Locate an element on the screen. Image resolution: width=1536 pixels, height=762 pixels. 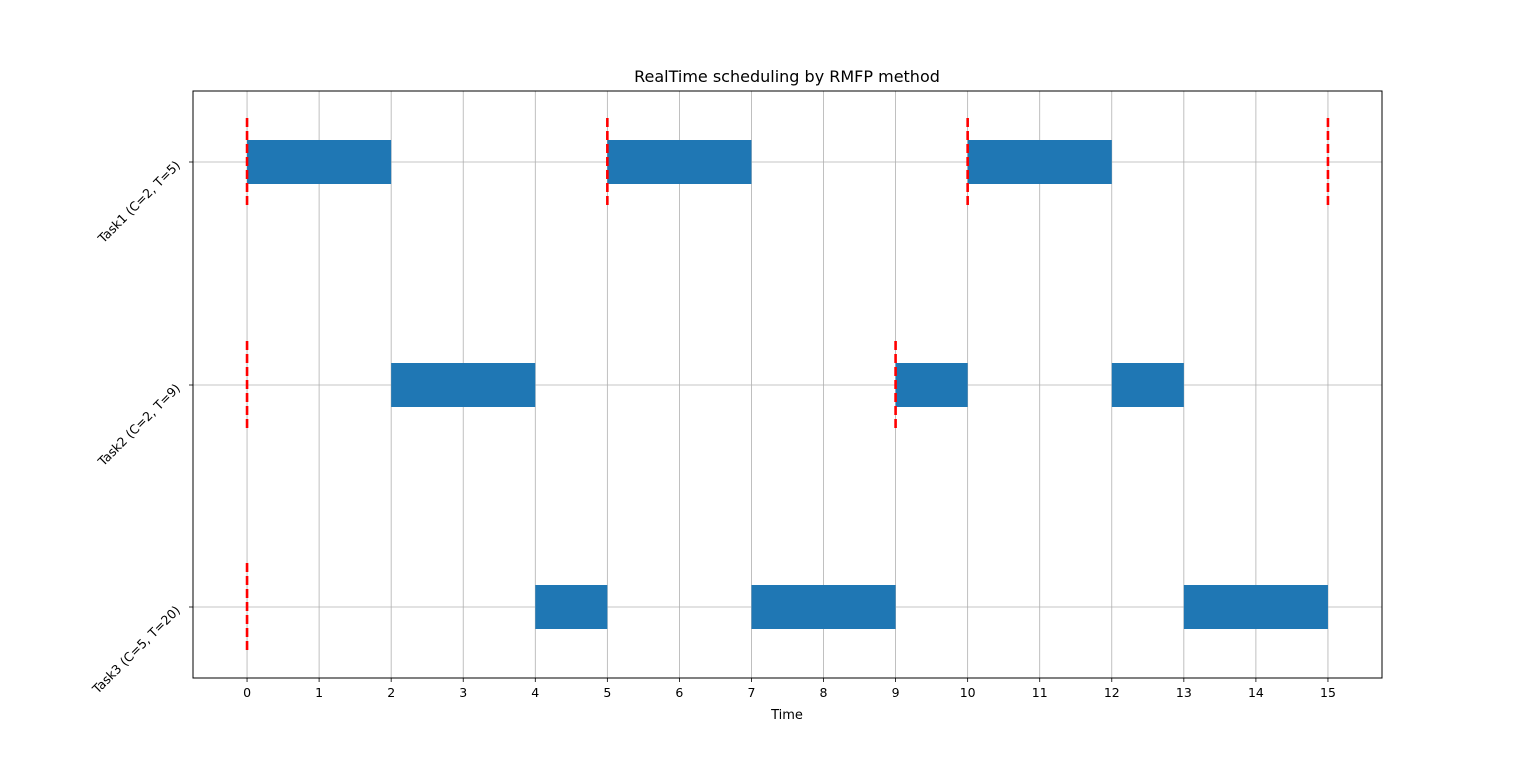
x-axis-ticks: 0 1 2 3 4 5 6 7 8 9 10 11 12 13 14 15 is located at coordinates (789, 689).